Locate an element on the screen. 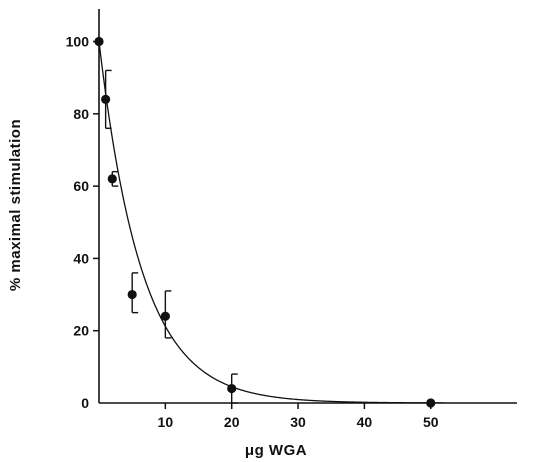  y-tick-label: 0 is located at coordinates (85, 403).